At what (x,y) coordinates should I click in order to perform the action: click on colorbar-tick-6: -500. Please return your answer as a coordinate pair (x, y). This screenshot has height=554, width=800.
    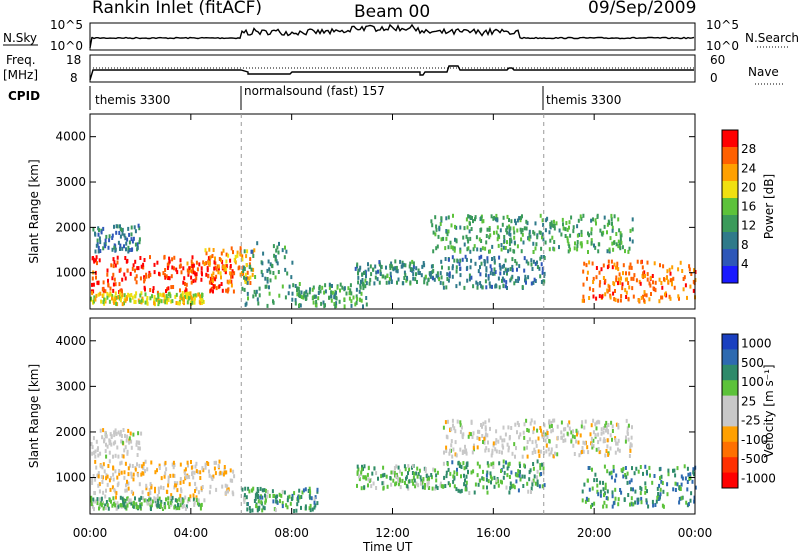
    Looking at the image, I should click on (754, 459).